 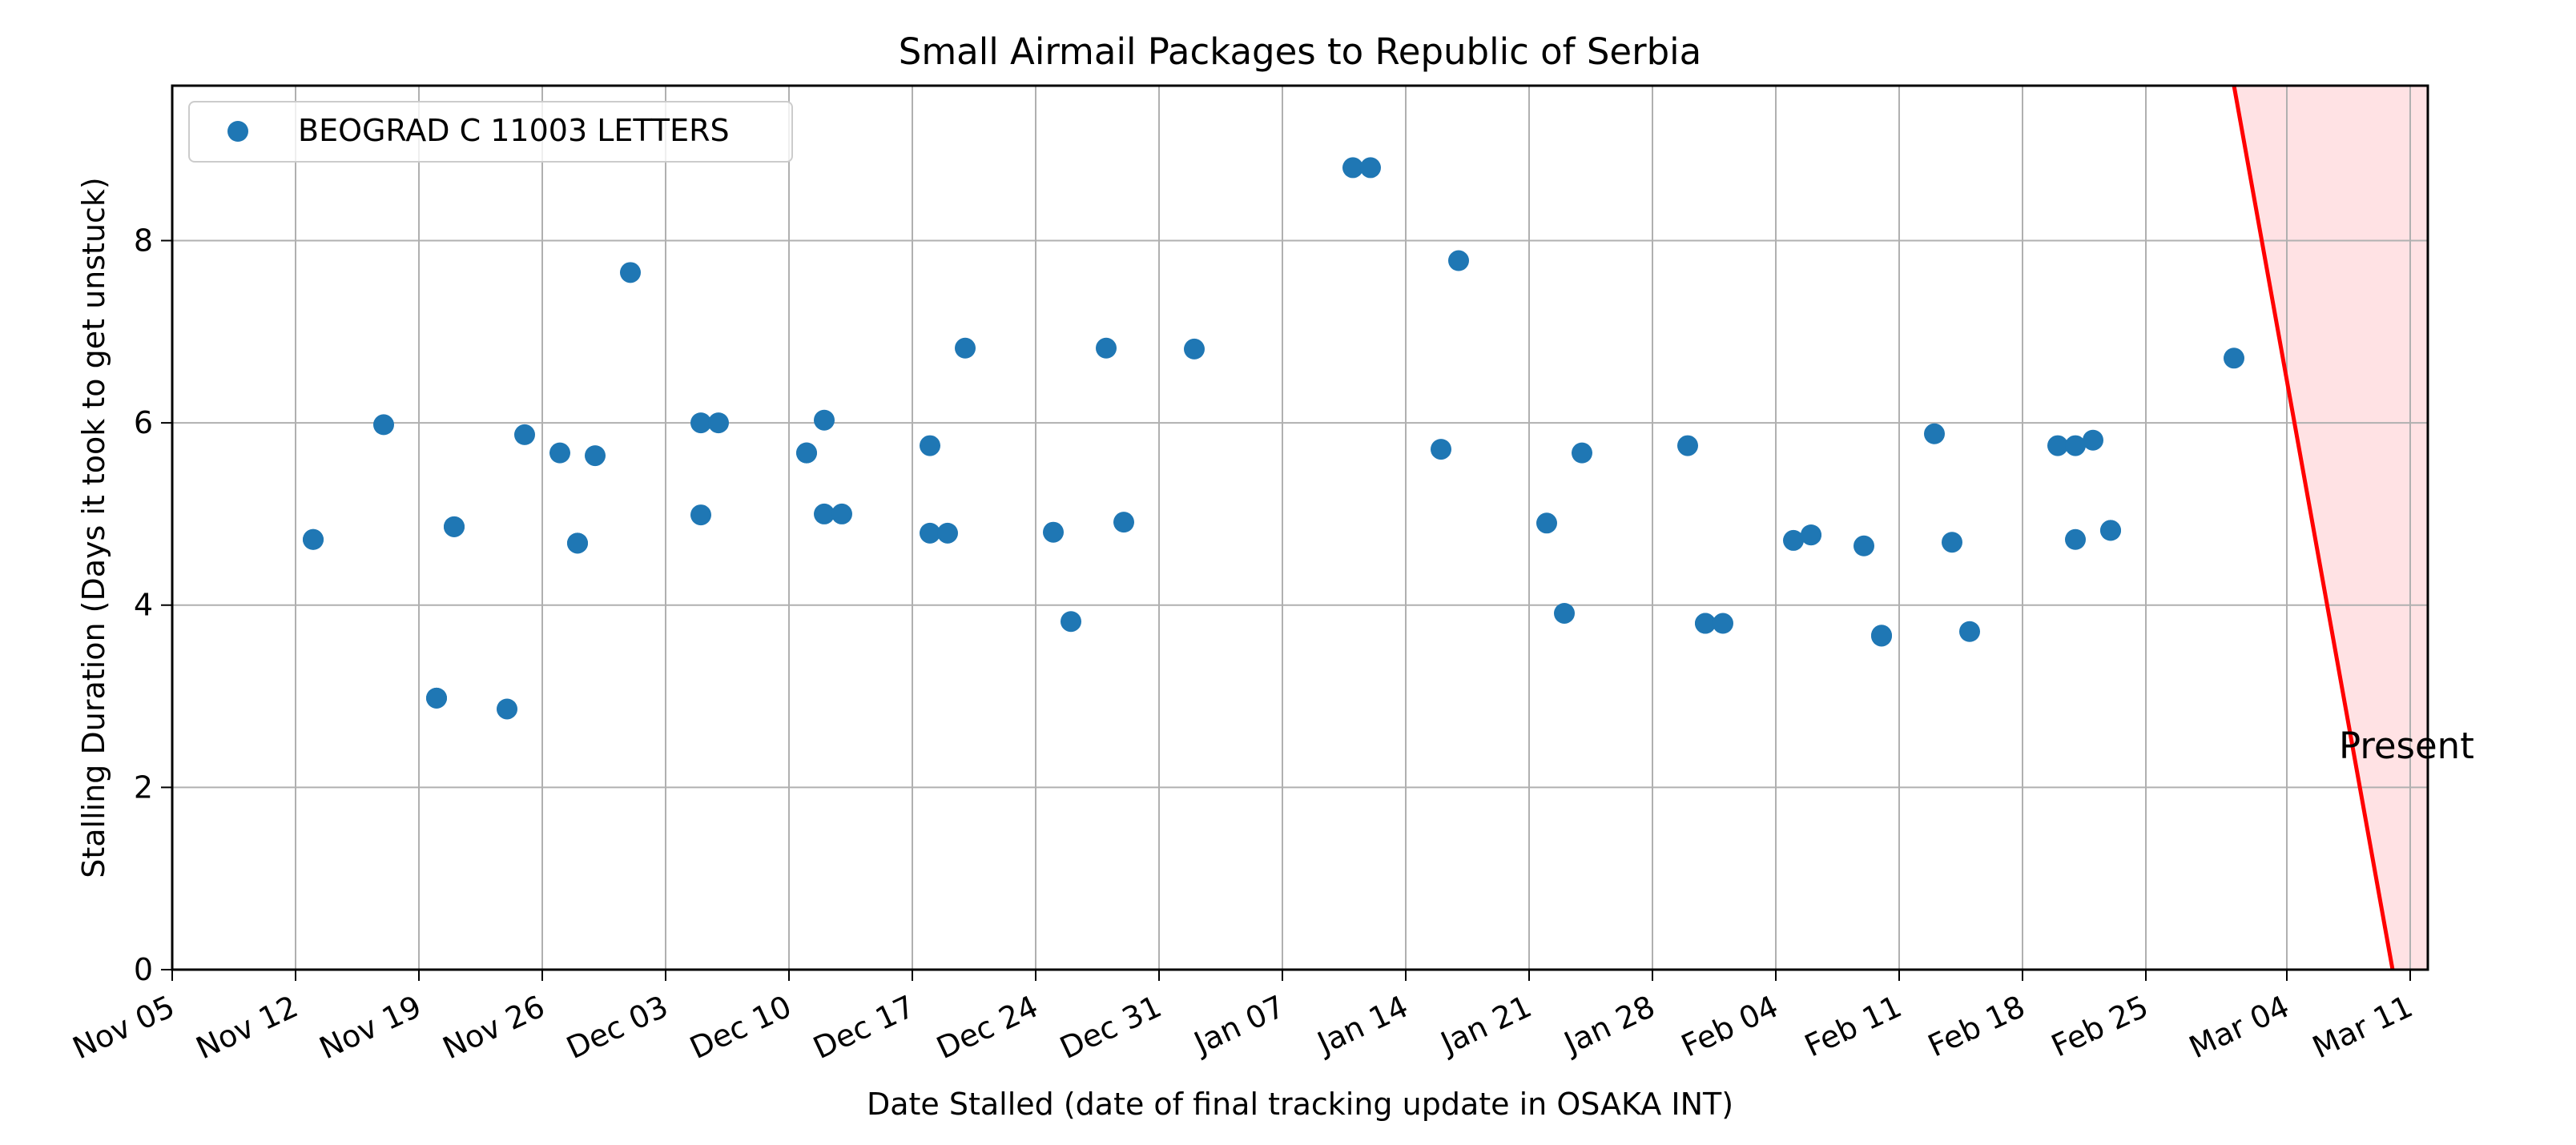 I want to click on y-tick-label: 4, so click(x=143, y=605).